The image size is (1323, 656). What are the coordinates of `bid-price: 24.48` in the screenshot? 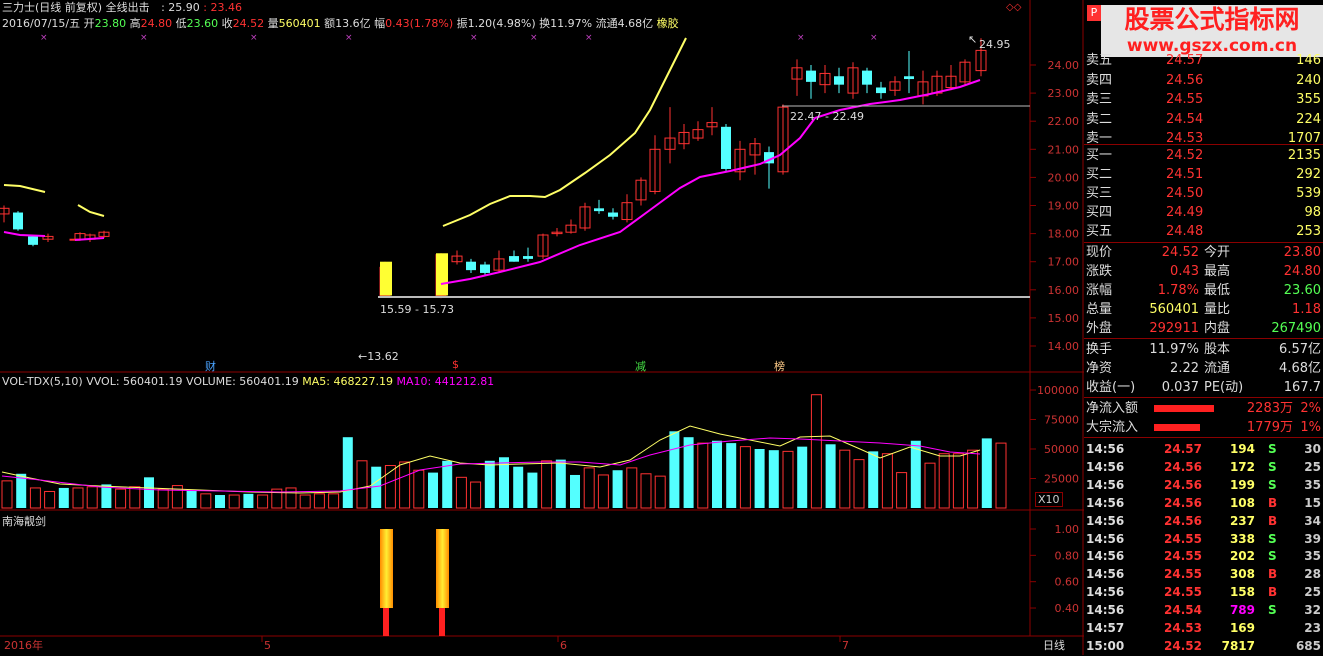 It's located at (1185, 231).